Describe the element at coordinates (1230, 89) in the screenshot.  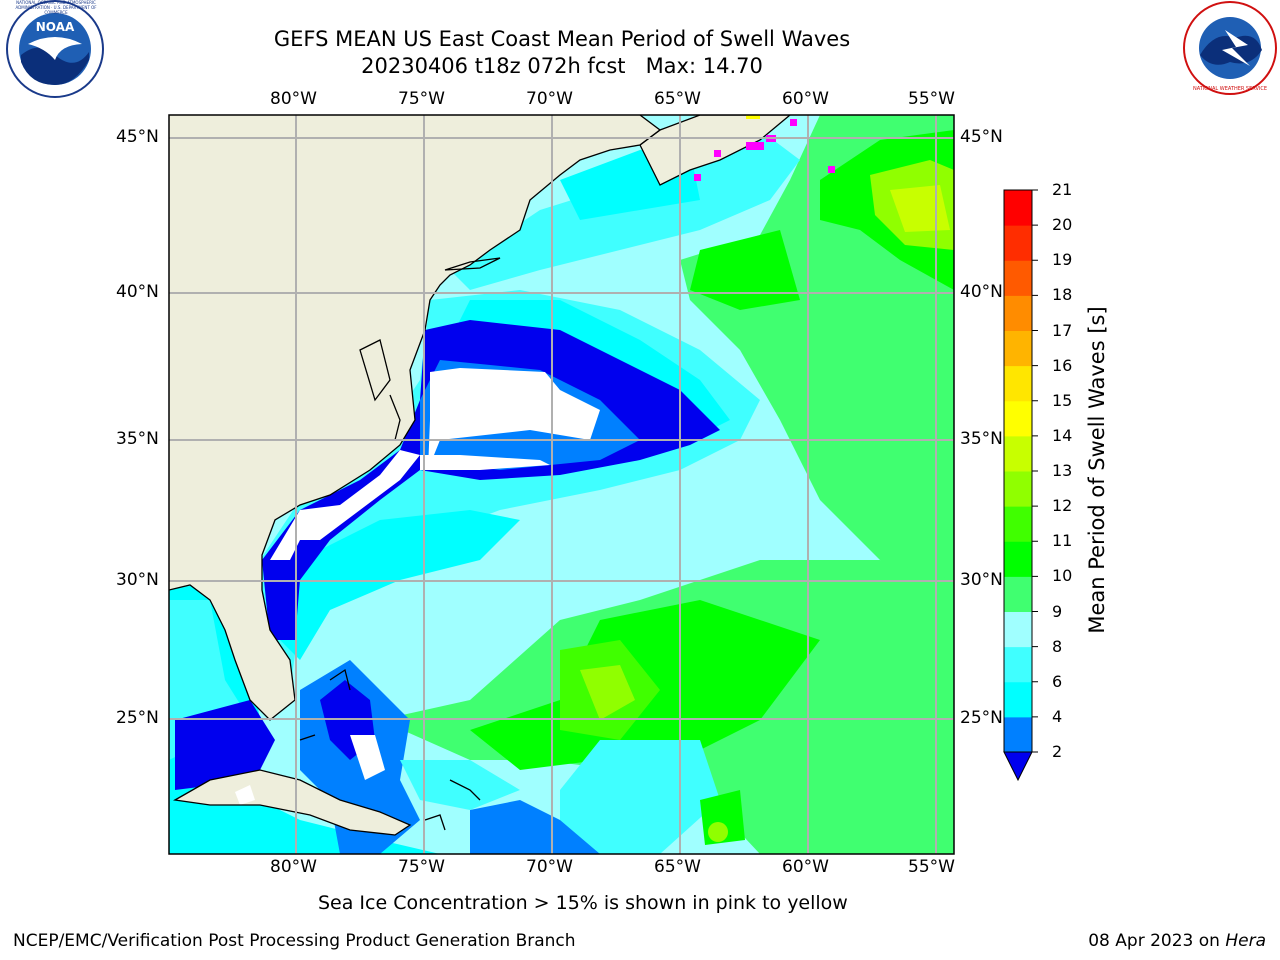
I see `nws-ring-text: NATIONAL WEATHER SERVICE` at that location.